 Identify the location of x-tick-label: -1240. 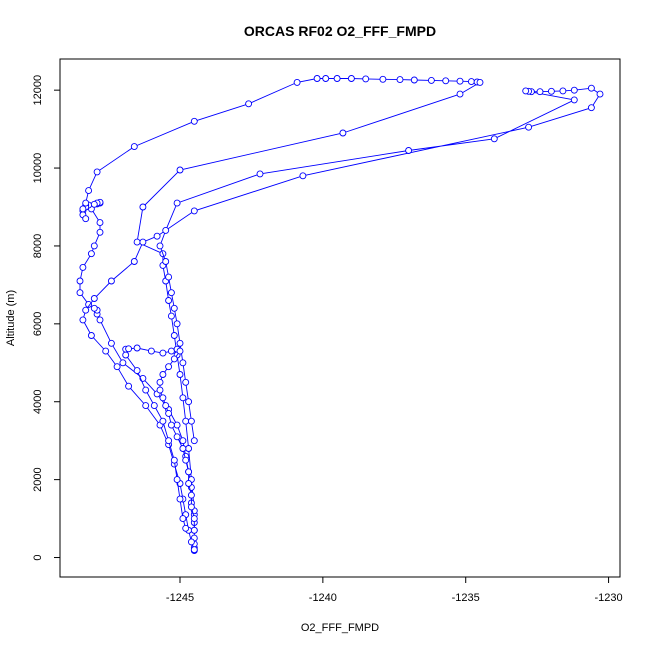
(323, 598).